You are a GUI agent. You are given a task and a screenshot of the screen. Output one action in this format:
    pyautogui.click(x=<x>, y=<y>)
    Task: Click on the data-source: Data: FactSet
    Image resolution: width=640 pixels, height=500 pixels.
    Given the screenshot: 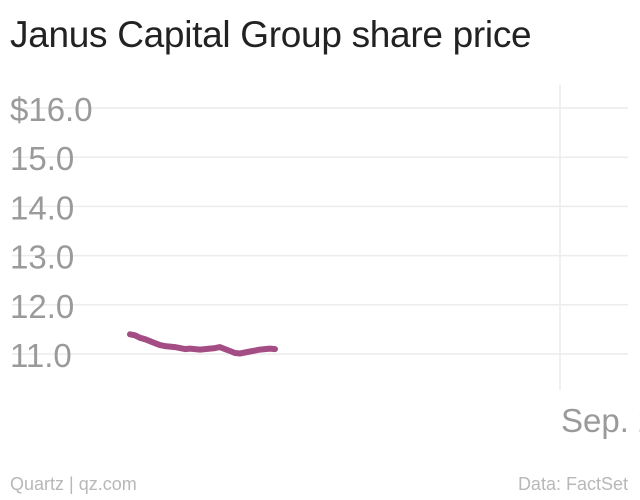 What is the action you would take?
    pyautogui.click(x=572, y=484)
    